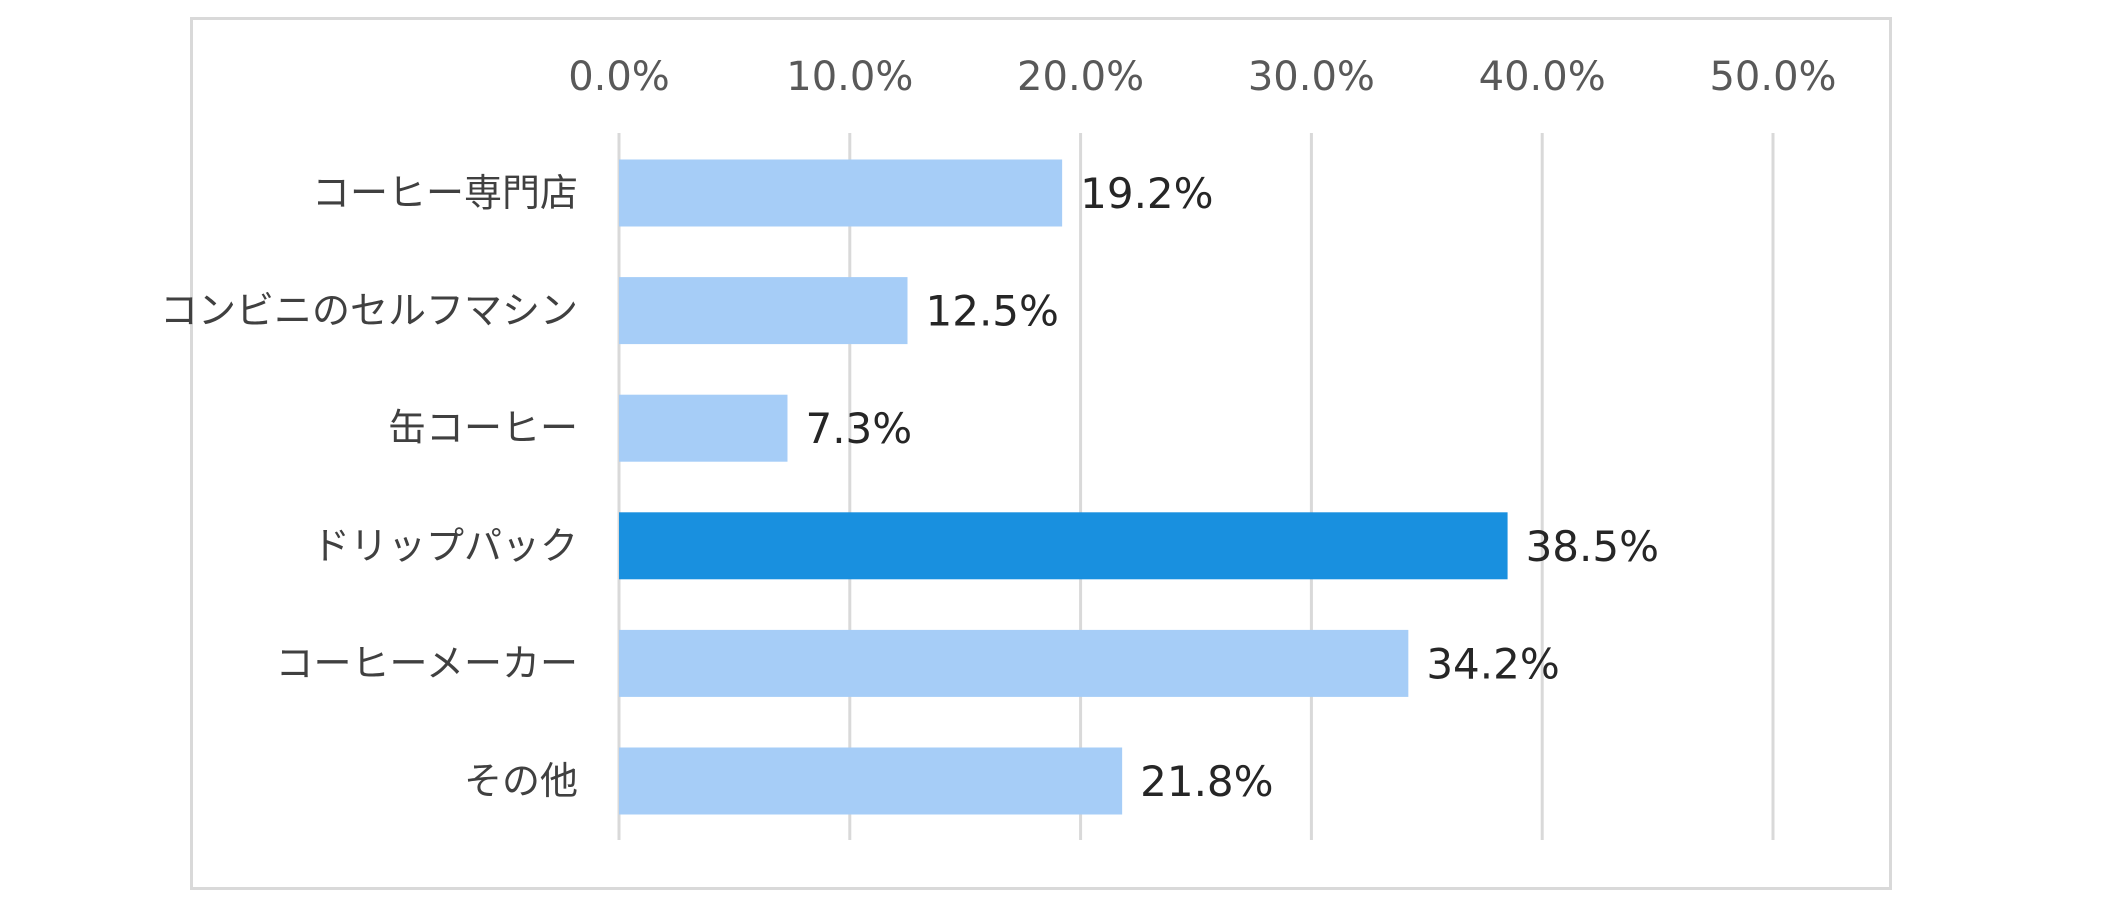 The image size is (2102, 920). What do you see at coordinates (849, 77) in the screenshot?
I see `x-tick-label: 10.0%` at bounding box center [849, 77].